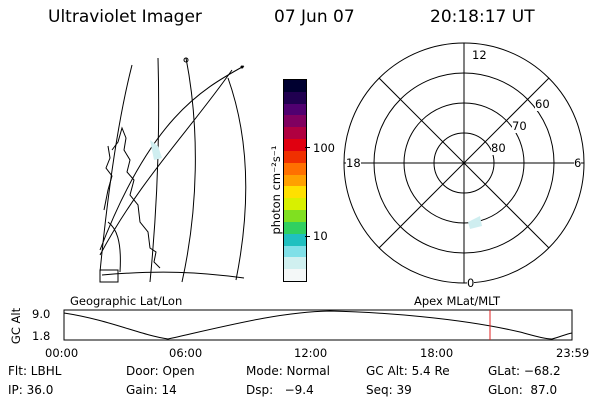 This screenshot has height=400, width=600. I want to click on time-tick-1200: 12:00, so click(311, 353).